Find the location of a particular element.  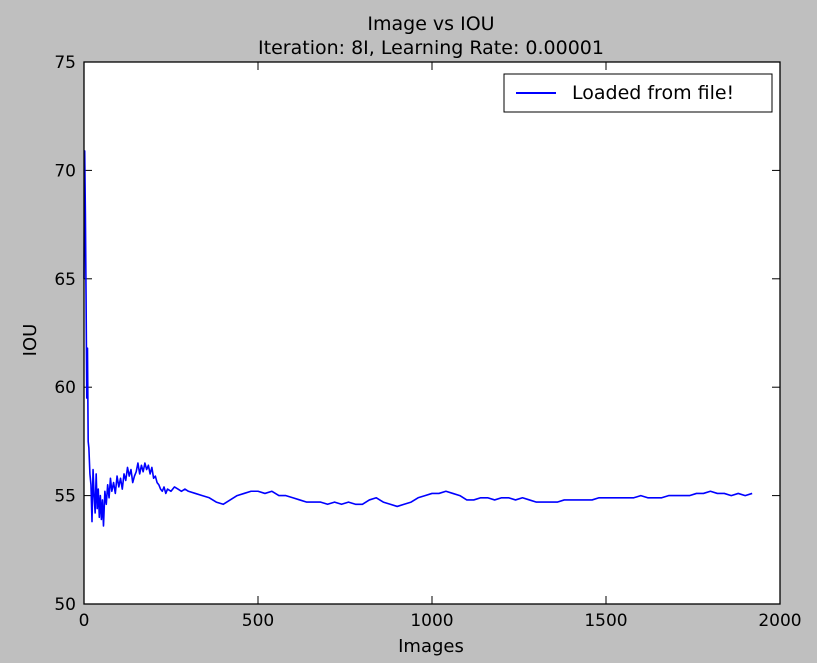

y-tick-label-75: 75 is located at coordinates (65, 63).